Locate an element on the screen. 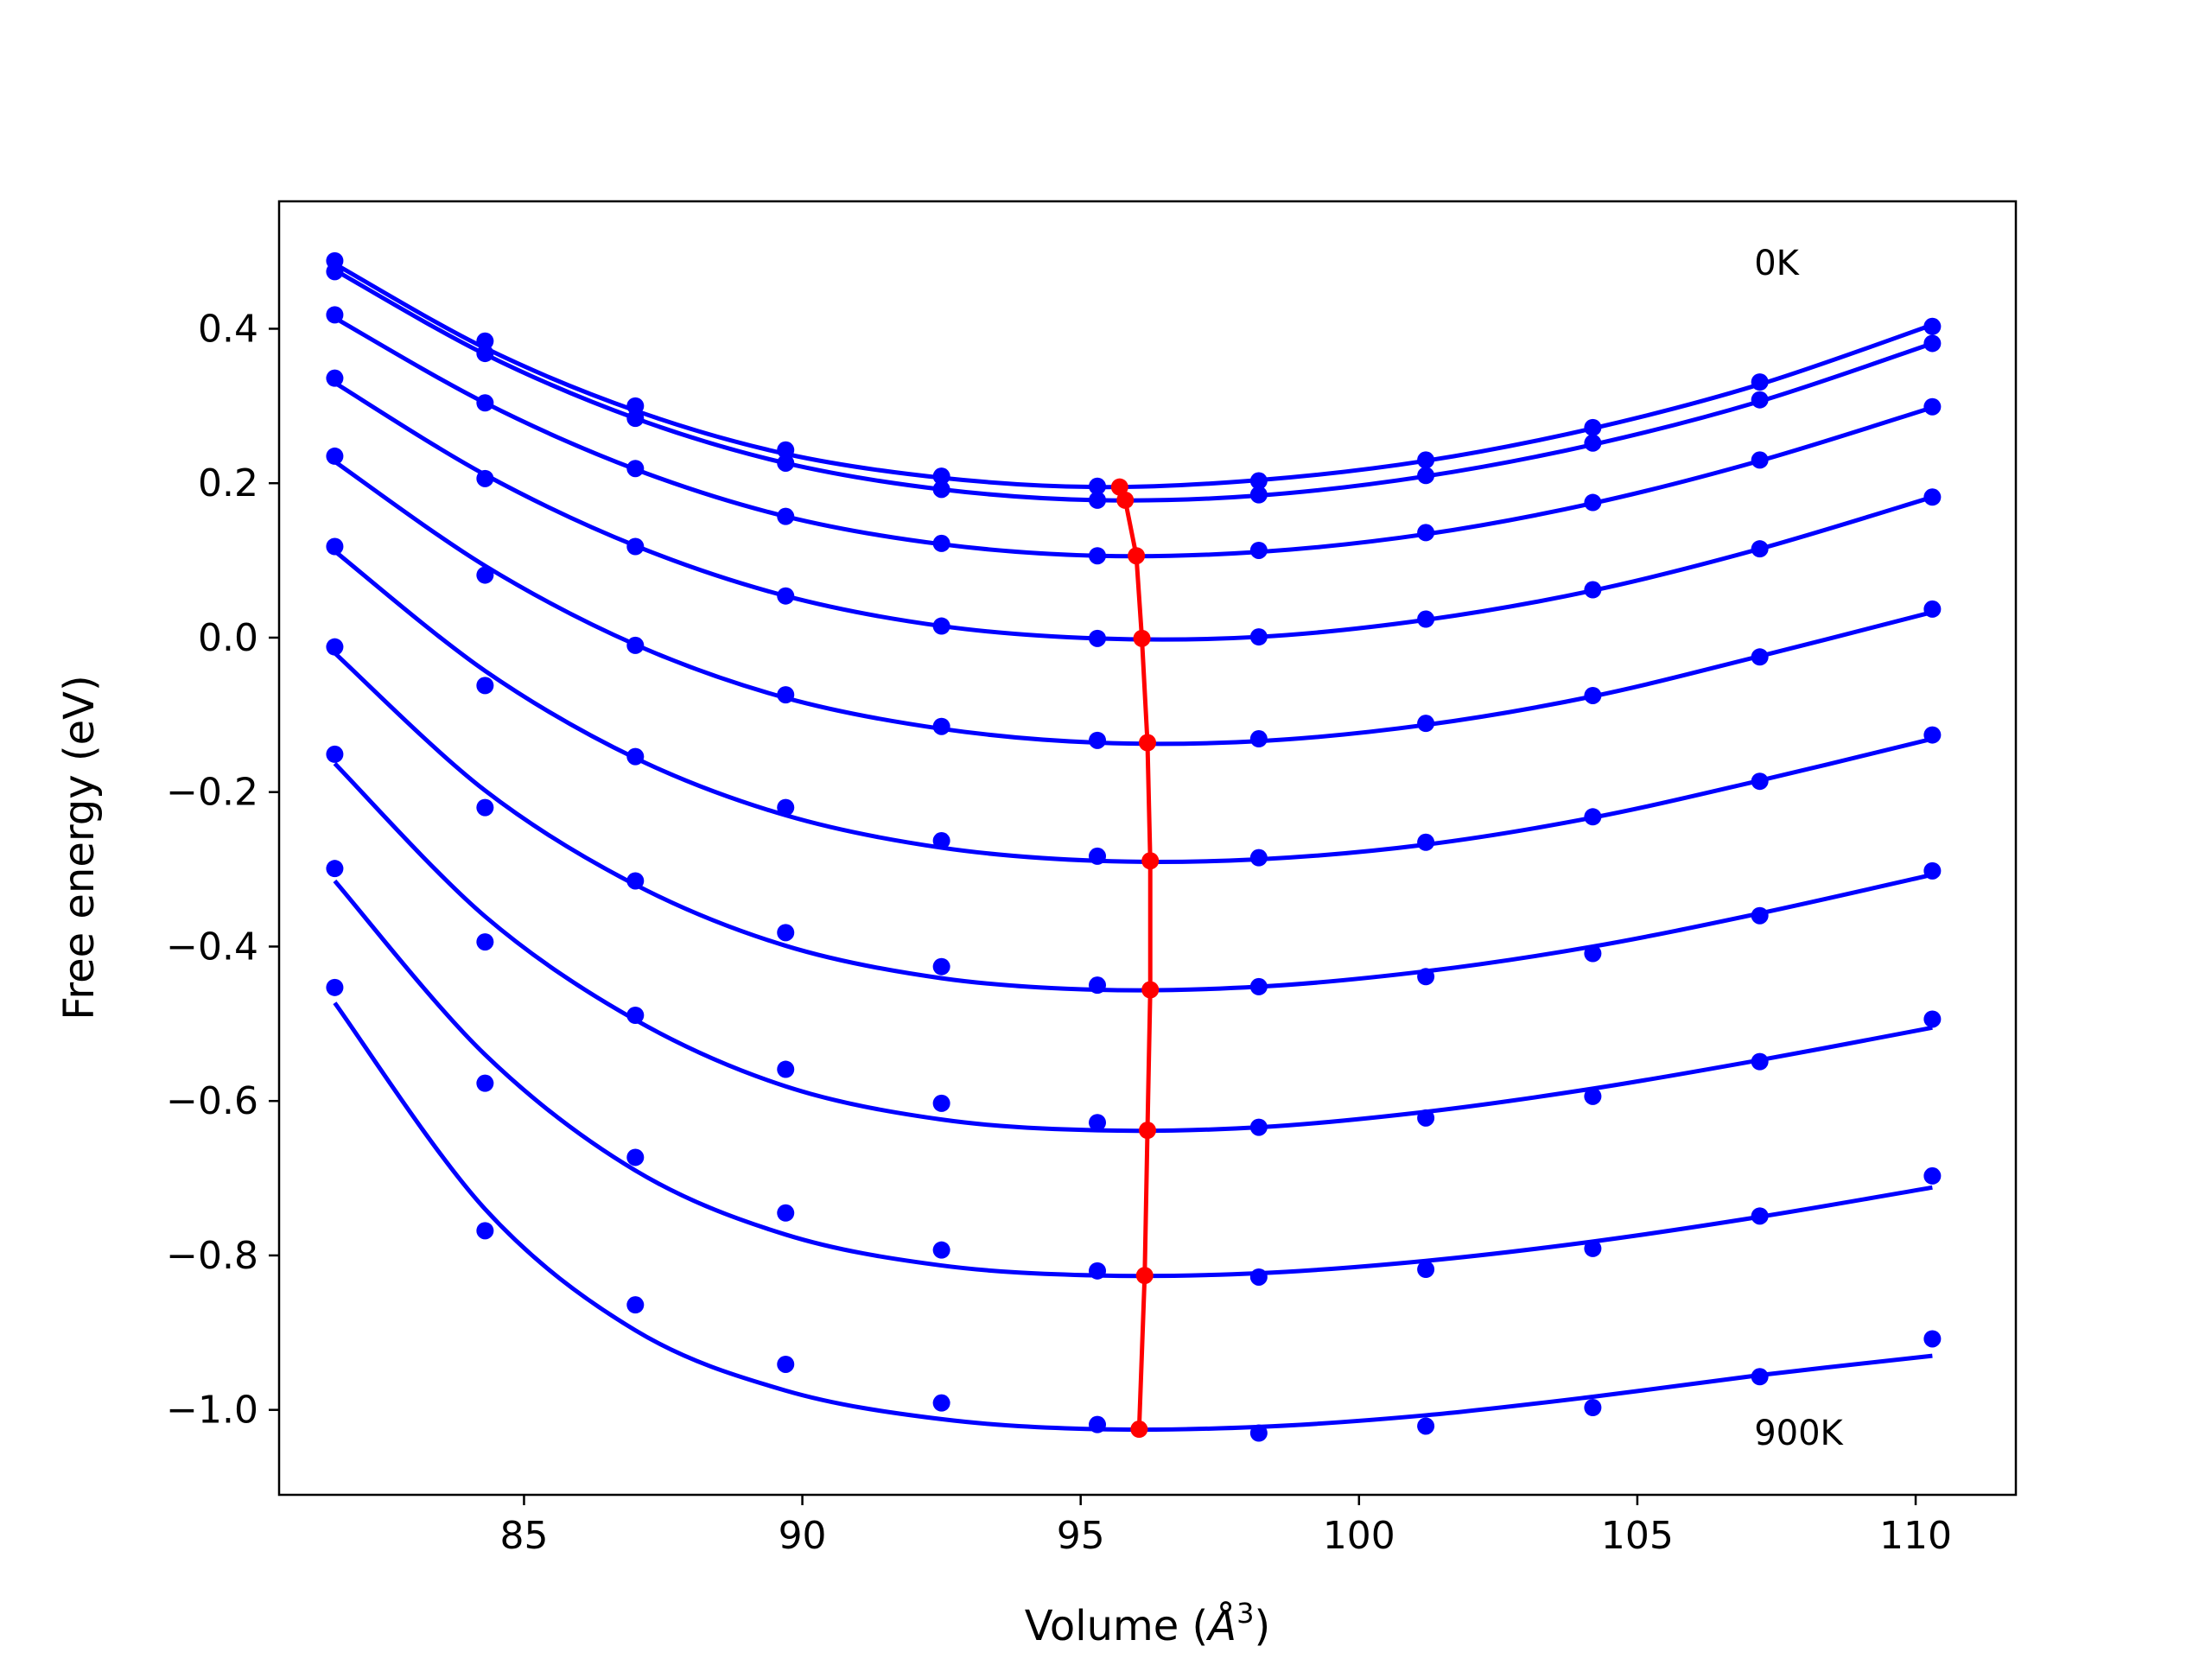 Image resolution: width=2212 pixels, height=1659 pixels. annotation-0k: 0K is located at coordinates (1777, 263).